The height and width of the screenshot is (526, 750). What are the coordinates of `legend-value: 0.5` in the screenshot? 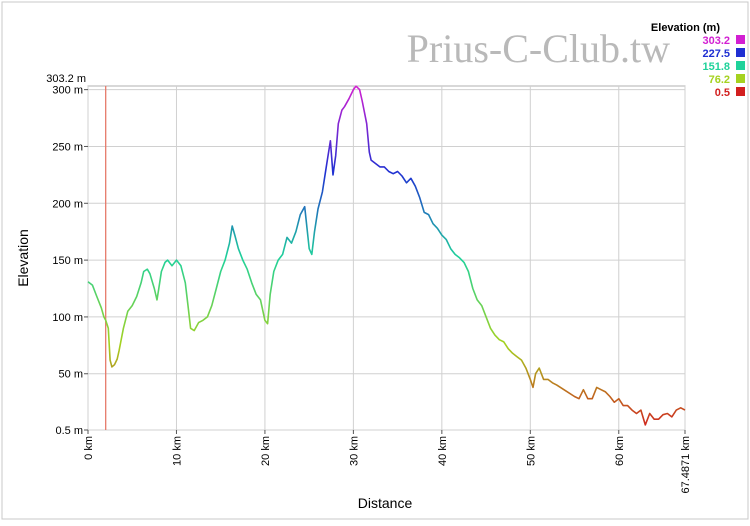 It's located at (722, 93).